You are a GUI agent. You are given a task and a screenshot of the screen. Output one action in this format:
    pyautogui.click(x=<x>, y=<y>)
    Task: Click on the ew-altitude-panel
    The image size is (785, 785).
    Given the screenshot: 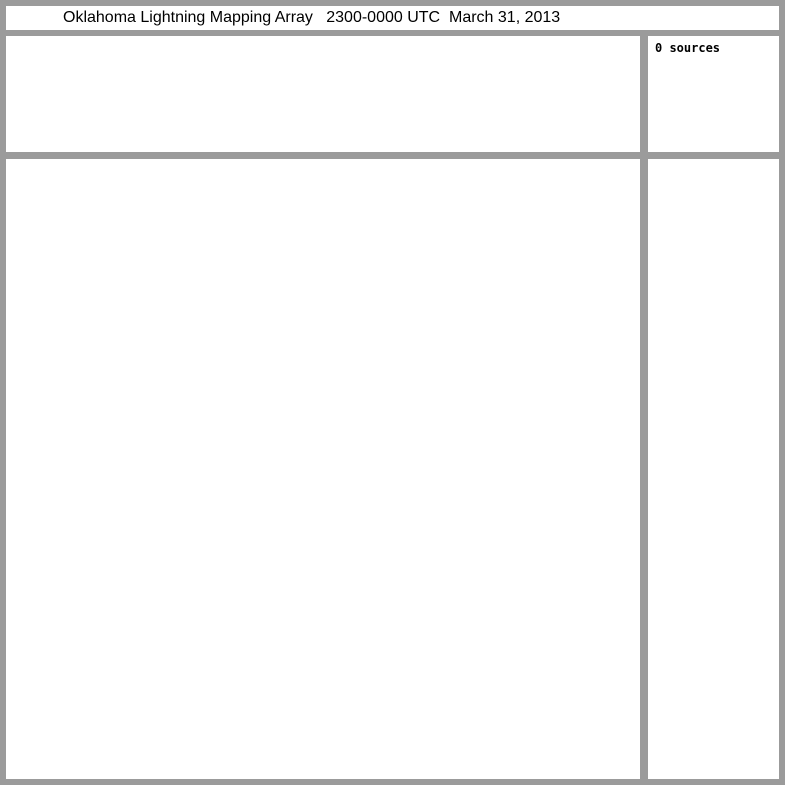 What is the action you would take?
    pyautogui.click(x=323, y=94)
    